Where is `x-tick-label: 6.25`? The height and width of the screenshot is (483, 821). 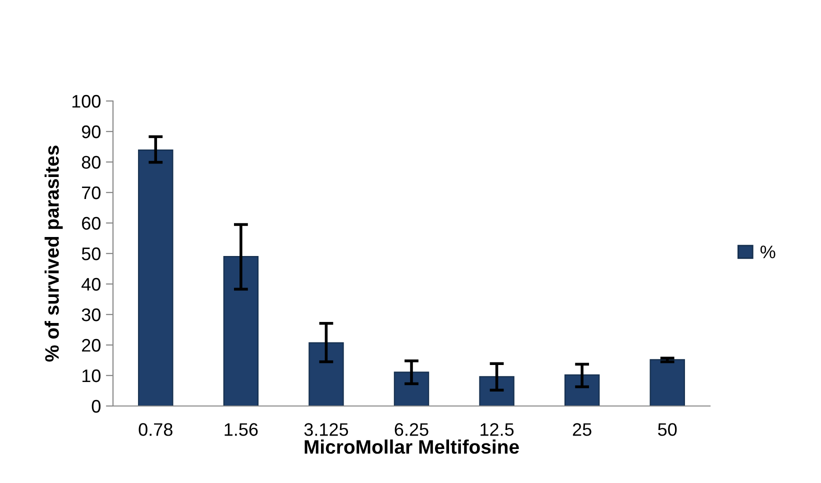
x-tick-label: 6.25 is located at coordinates (411, 429).